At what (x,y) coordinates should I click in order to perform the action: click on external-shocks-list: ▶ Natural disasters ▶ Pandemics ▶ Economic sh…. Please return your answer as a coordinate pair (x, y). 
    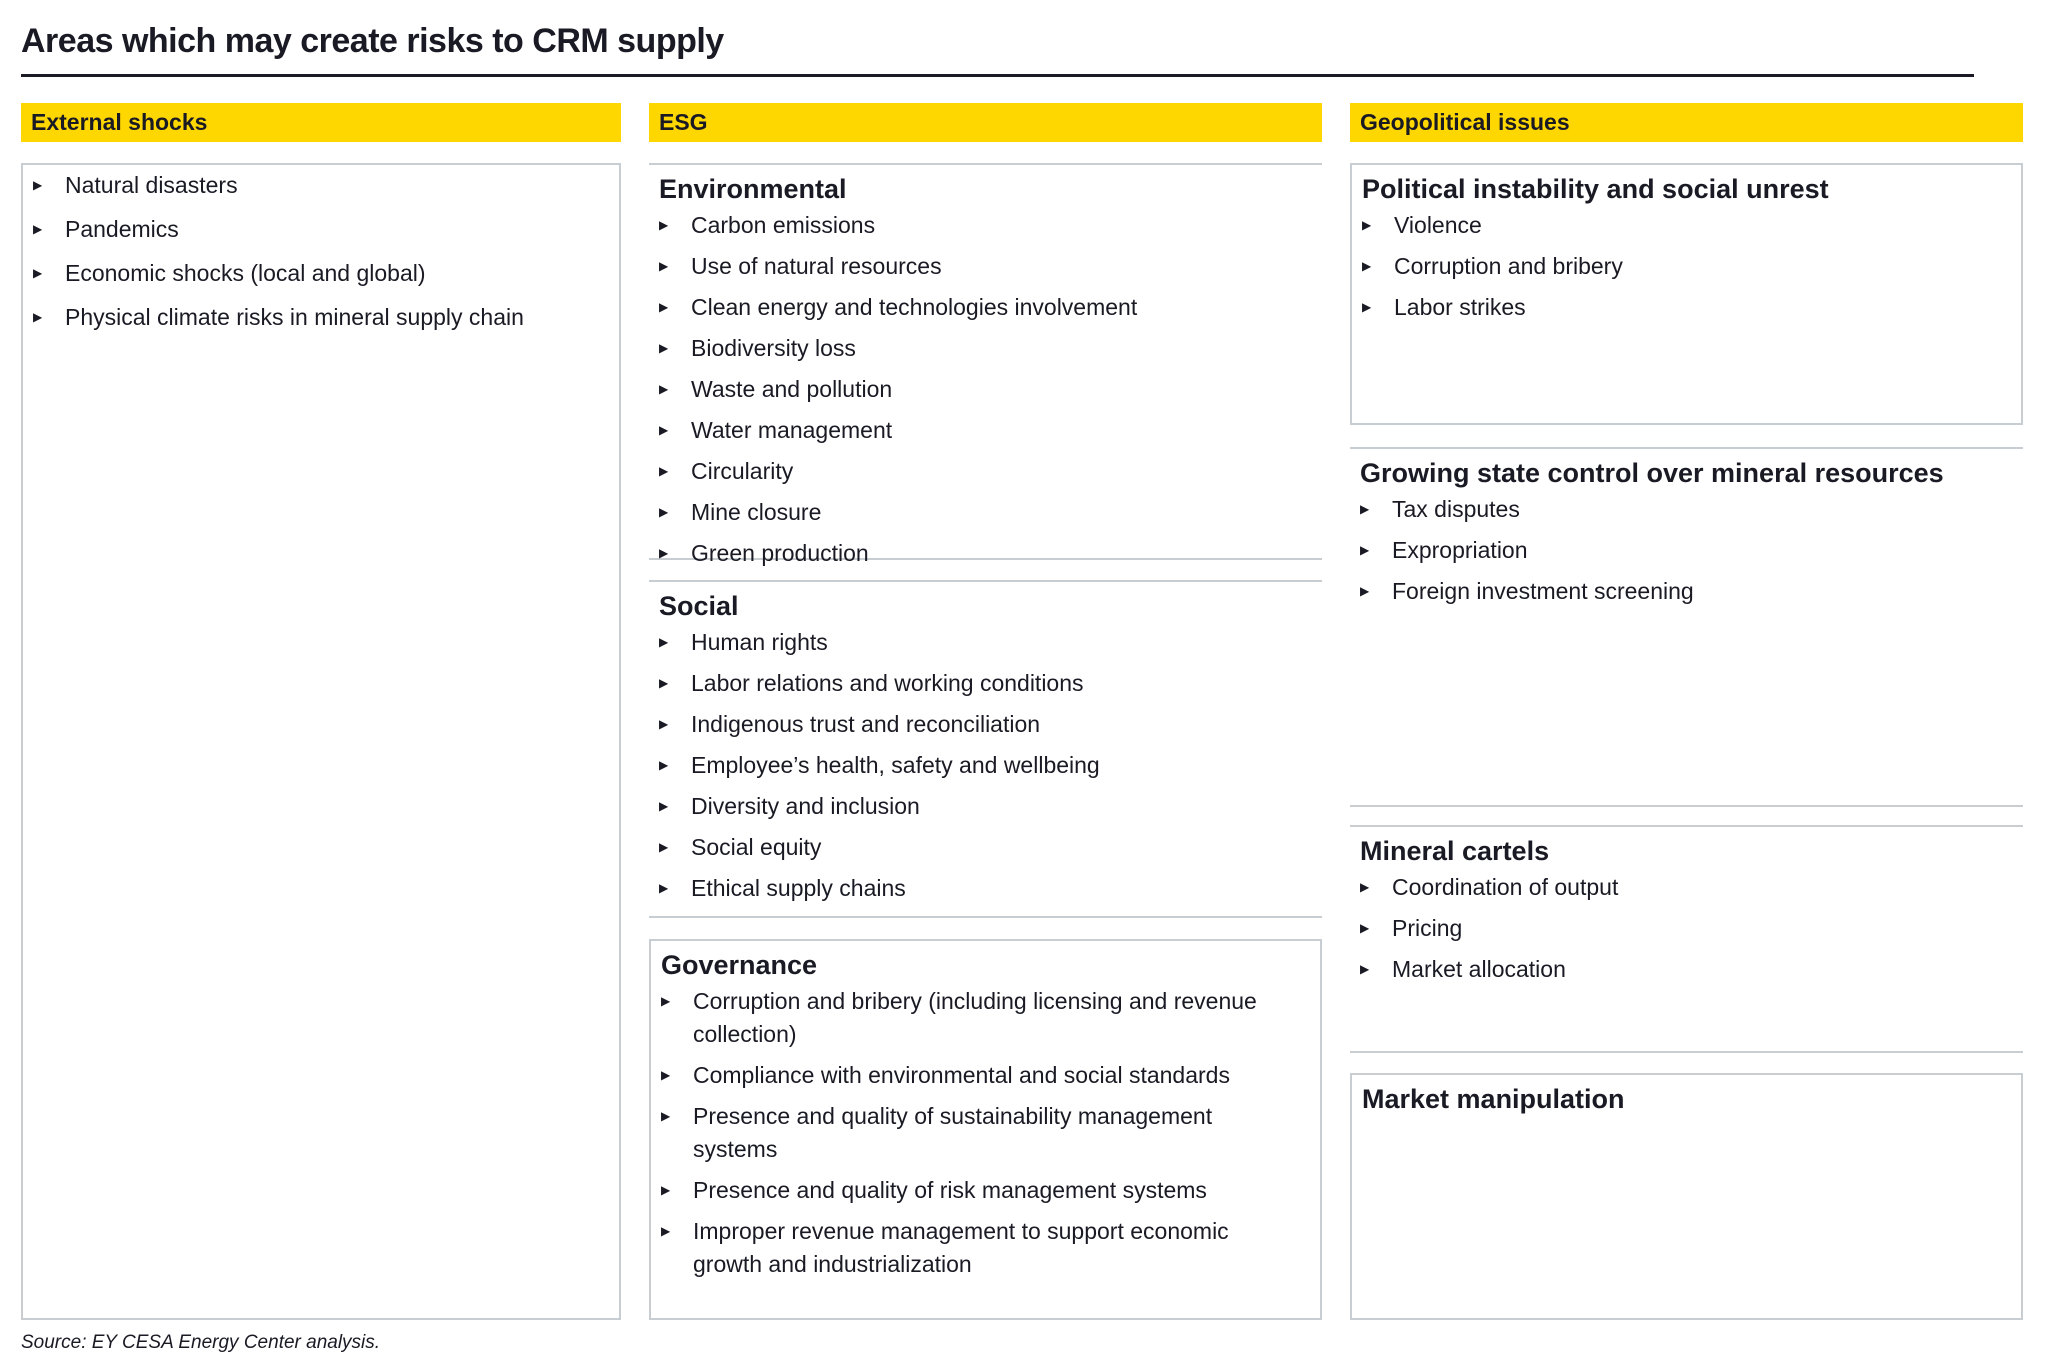
    Looking at the image, I should click on (321, 251).